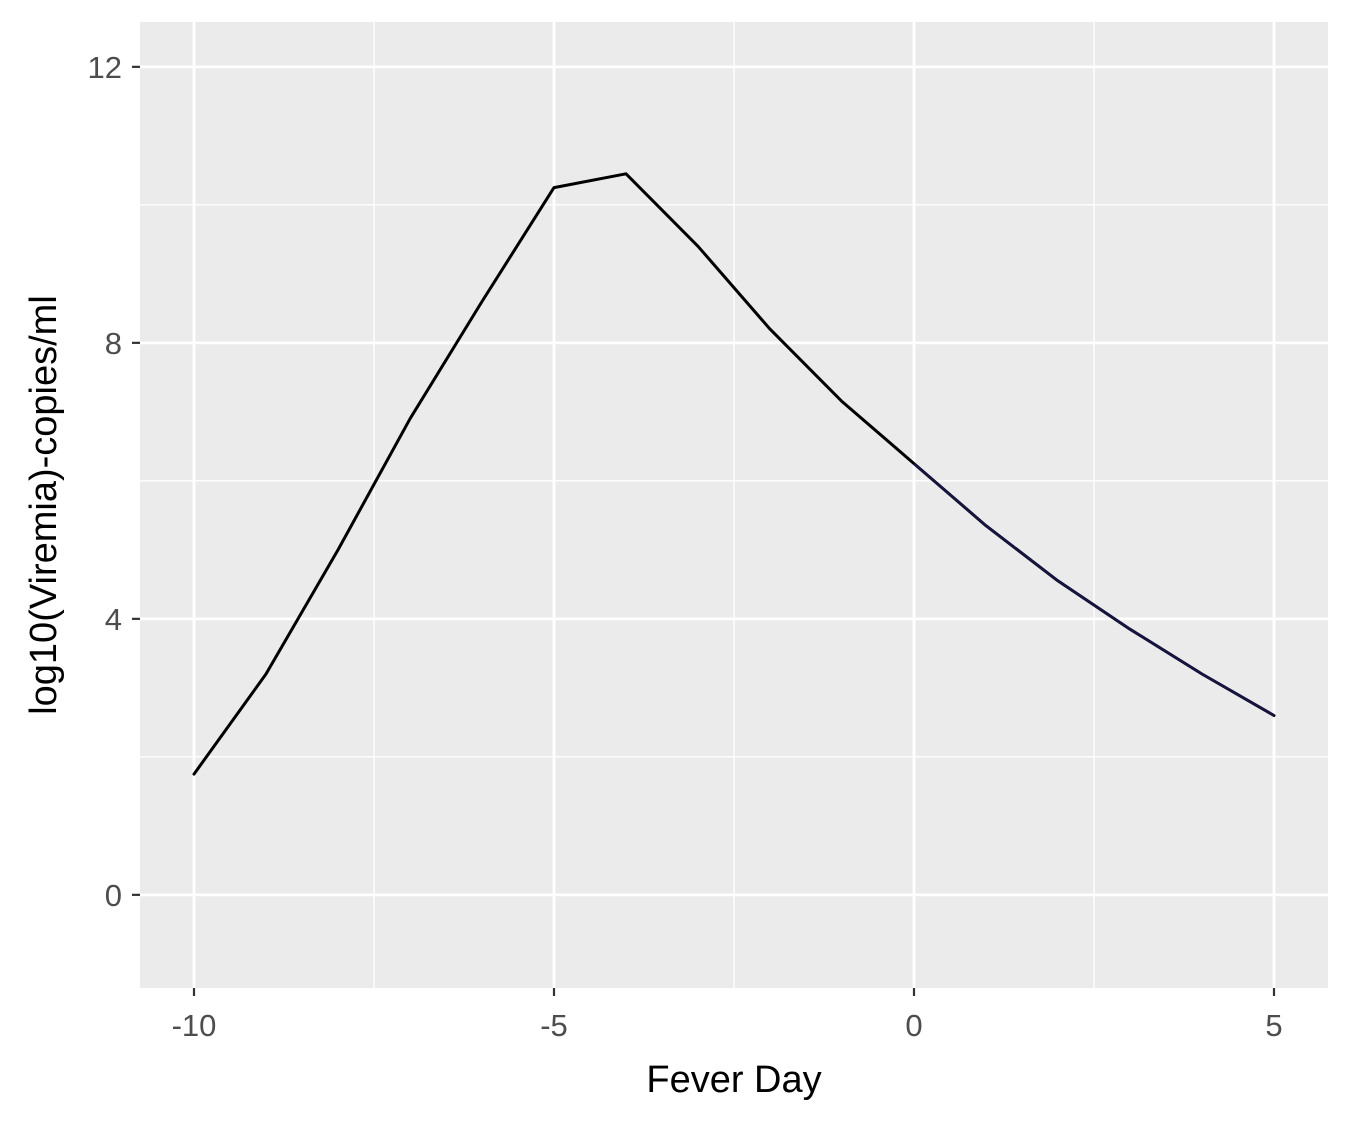 The height and width of the screenshot is (1125, 1350). What do you see at coordinates (1273, 1025) in the screenshot?
I see `x-tick-label: 5` at bounding box center [1273, 1025].